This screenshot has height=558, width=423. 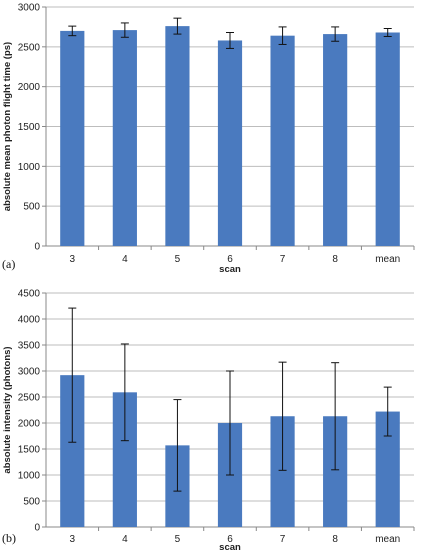 I want to click on y-axis-title: absolute mean photon flight time (ps), so click(x=7, y=126).